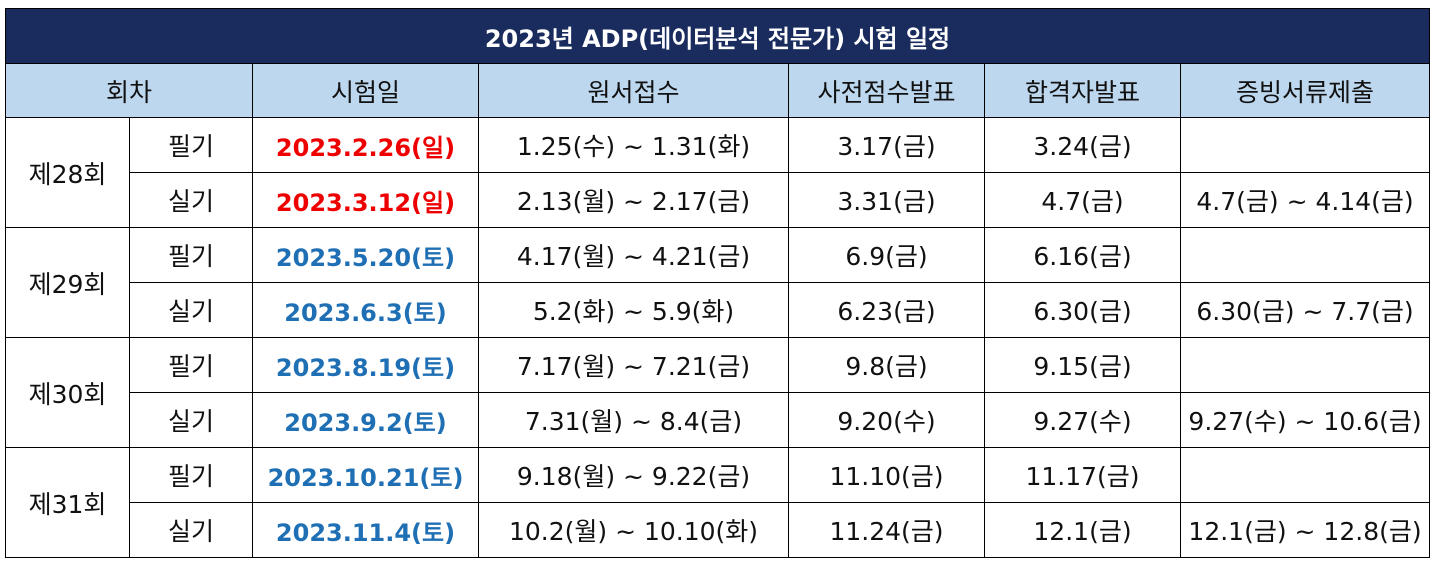 The width and height of the screenshot is (1435, 561). Describe the element at coordinates (633, 475) in the screenshot. I see `application-period: 9.18(월) ~ 9.22(금)` at that location.